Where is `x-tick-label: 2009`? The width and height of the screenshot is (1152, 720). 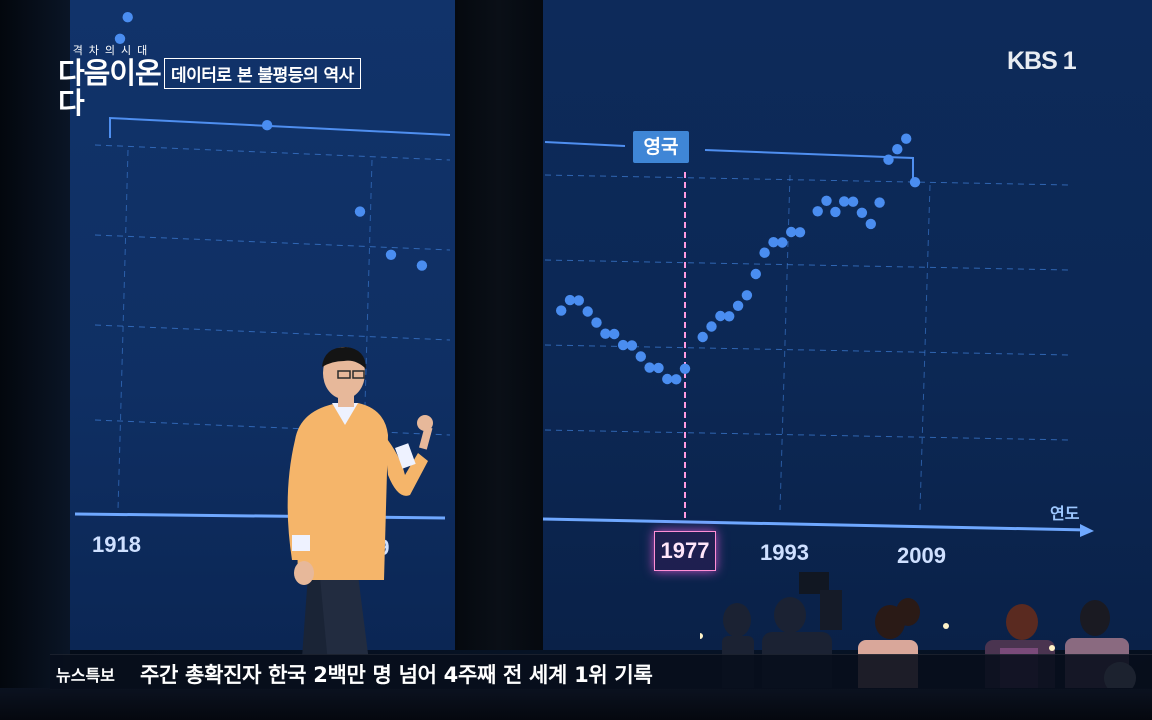
x-tick-label: 2009 is located at coordinates (921, 555).